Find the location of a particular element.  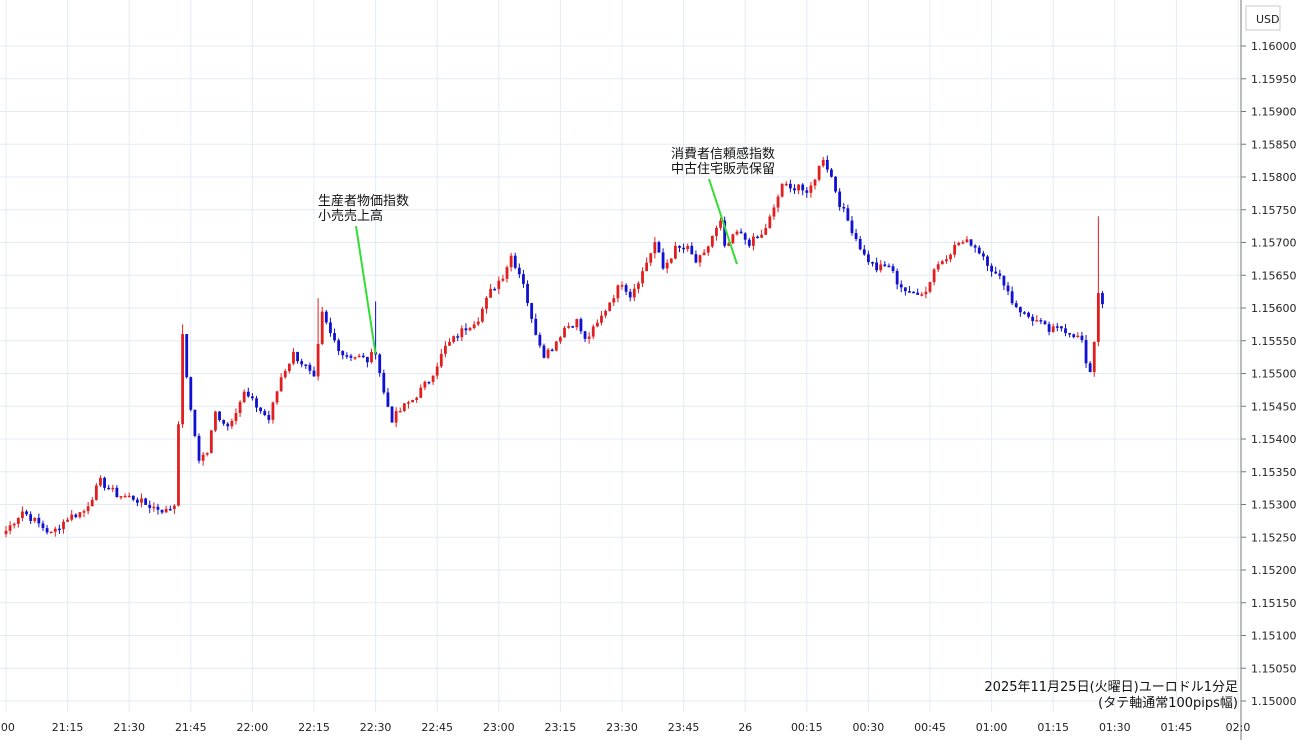

y-tick-label: 1.16000 is located at coordinates (1274, 46).